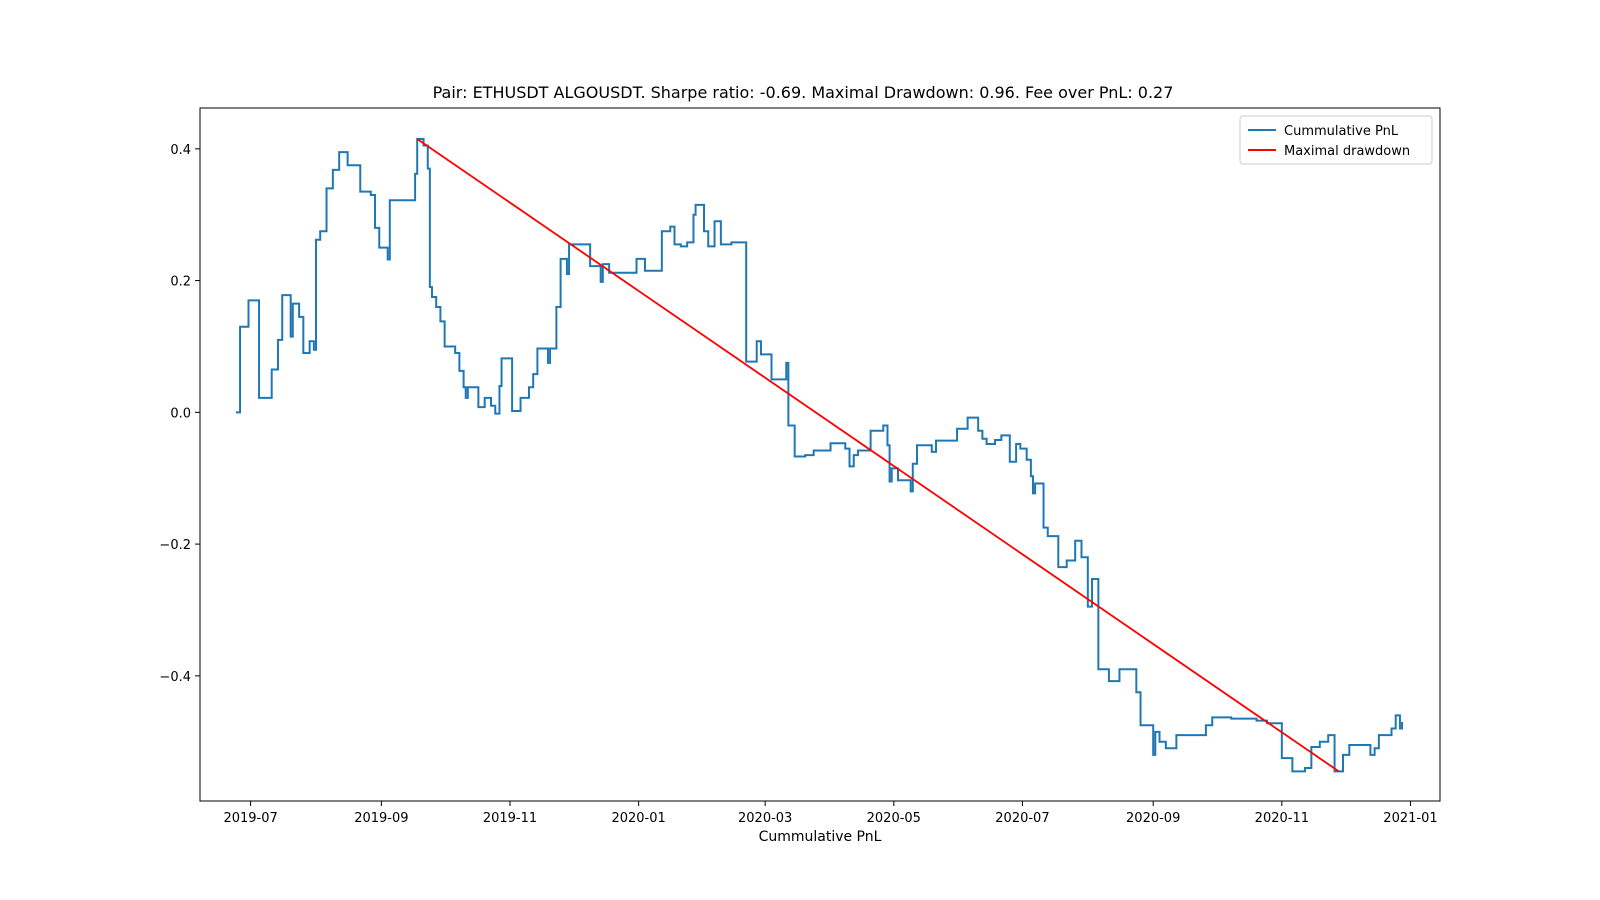 Image resolution: width=1600 pixels, height=900 pixels. What do you see at coordinates (180, 150) in the screenshot?
I see `y-tick-label: 0.4` at bounding box center [180, 150].